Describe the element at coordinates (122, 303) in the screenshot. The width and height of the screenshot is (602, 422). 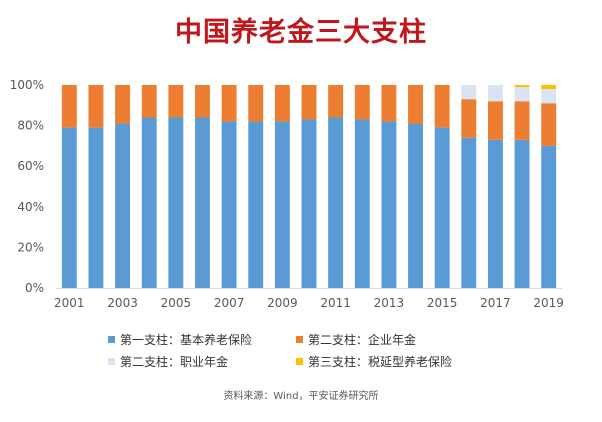
I see `x-tick-label: 2003` at that location.